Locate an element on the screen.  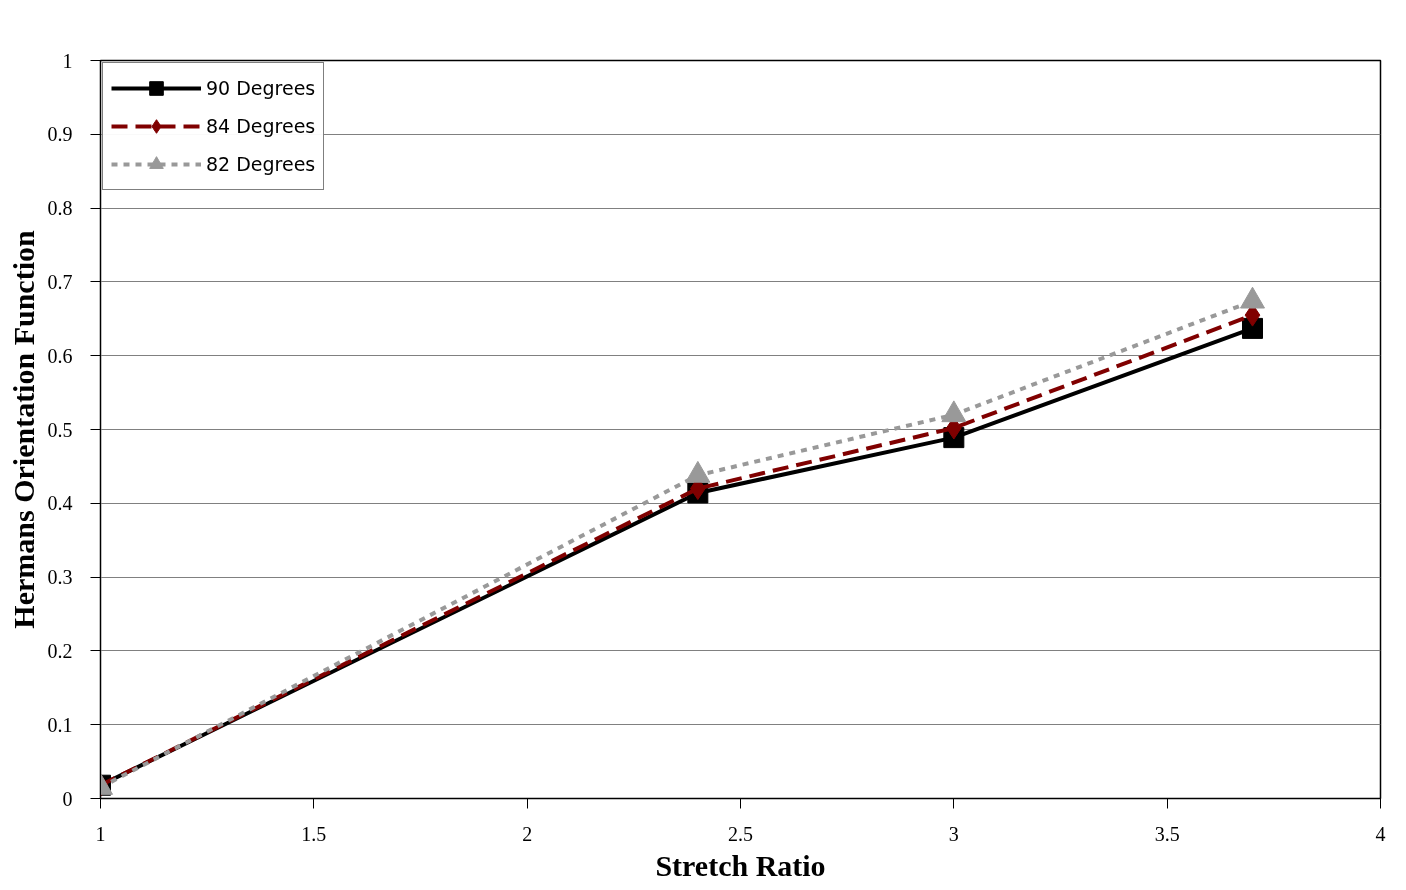
y-tick-label: 0.7 is located at coordinates (60, 281).